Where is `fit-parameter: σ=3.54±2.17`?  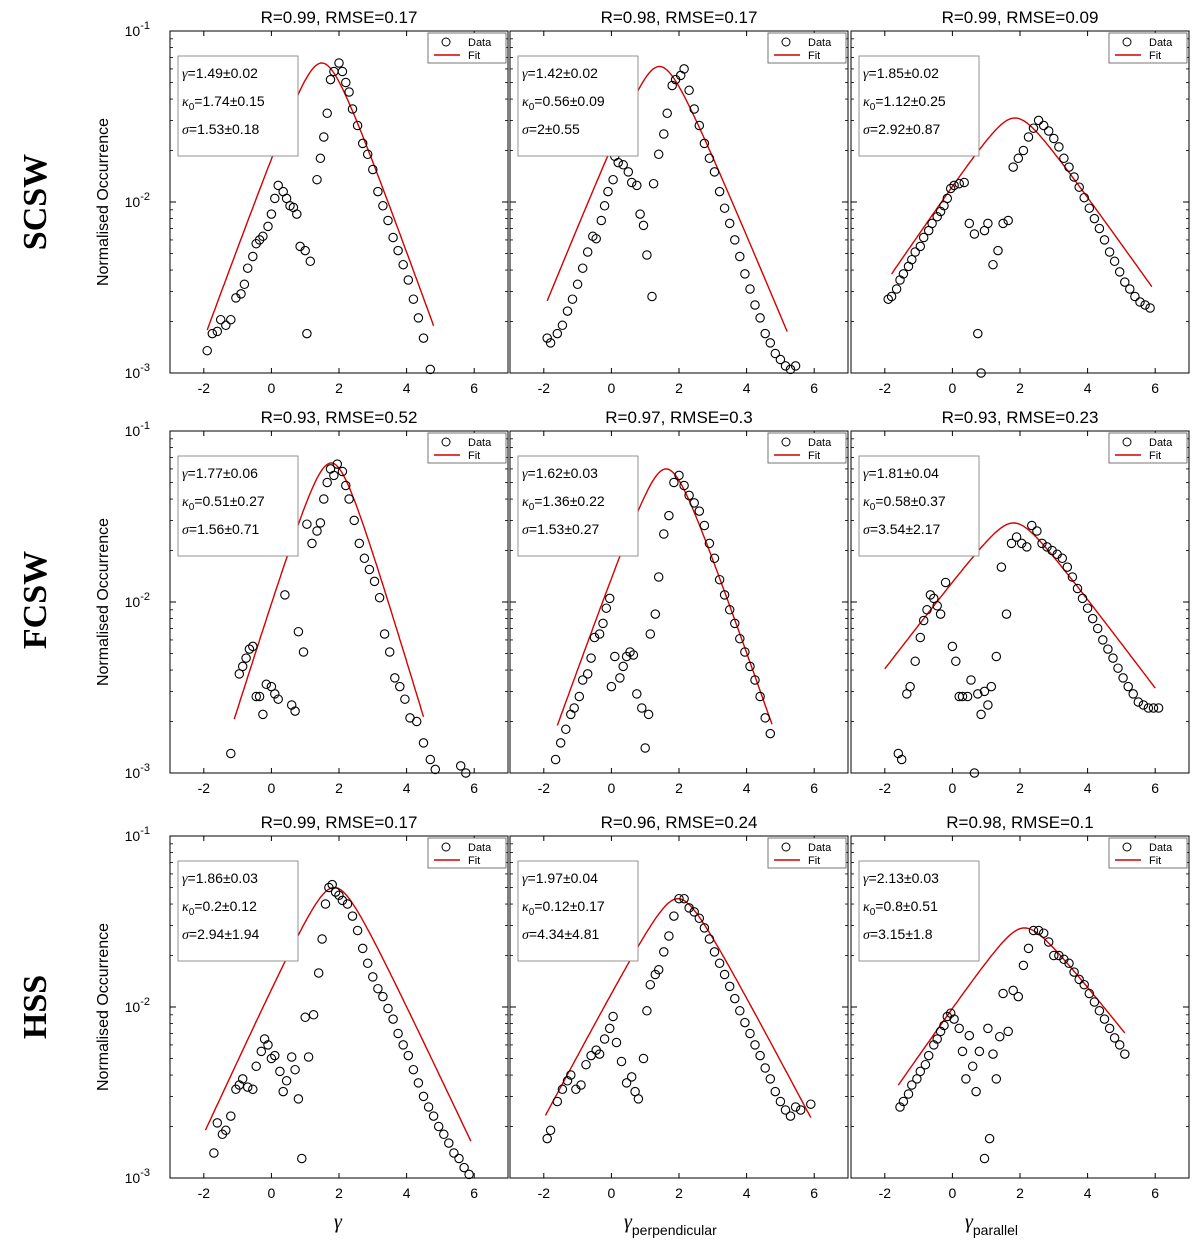
fit-parameter: σ=3.54±2.17 is located at coordinates (901, 529).